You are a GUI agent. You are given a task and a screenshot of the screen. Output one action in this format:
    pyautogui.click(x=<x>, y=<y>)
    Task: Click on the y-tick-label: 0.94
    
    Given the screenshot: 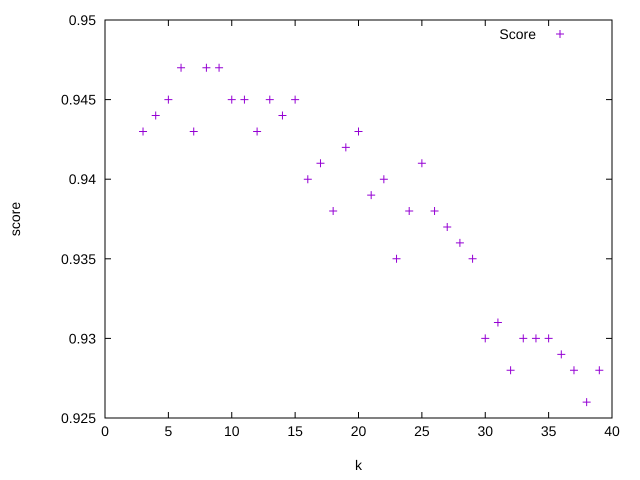 What is the action you would take?
    pyautogui.click(x=82, y=179)
    